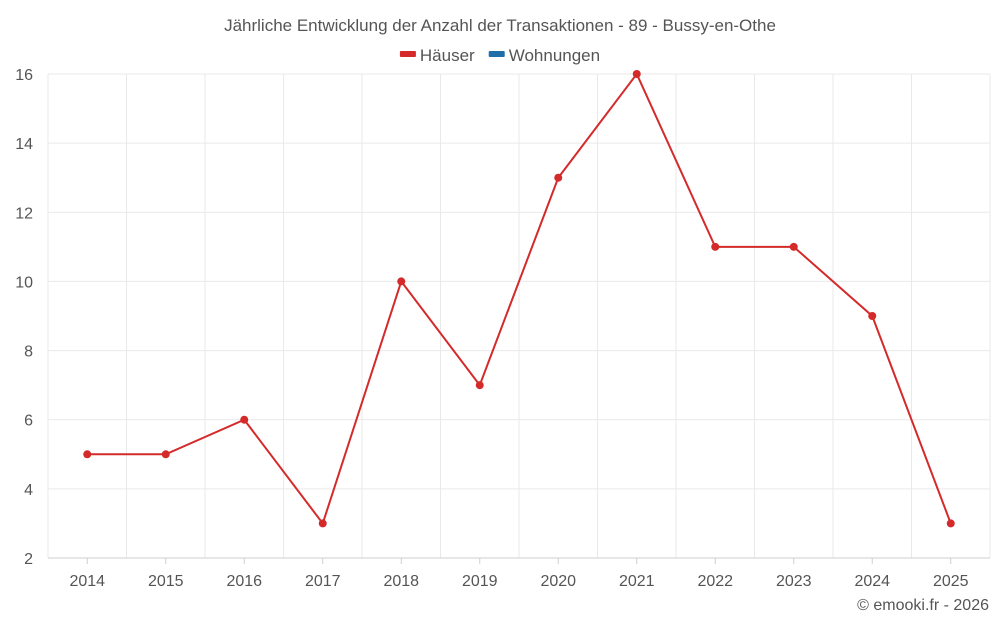 This screenshot has height=625, width=1000. I want to click on x-tick-label: 2021, so click(637, 581).